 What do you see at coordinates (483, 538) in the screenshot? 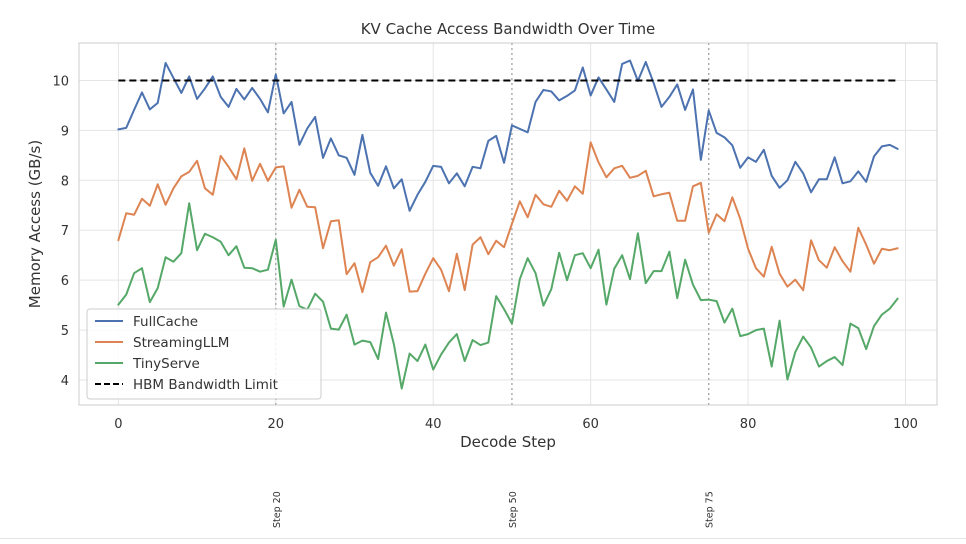
I see `bottom-divider` at bounding box center [483, 538].